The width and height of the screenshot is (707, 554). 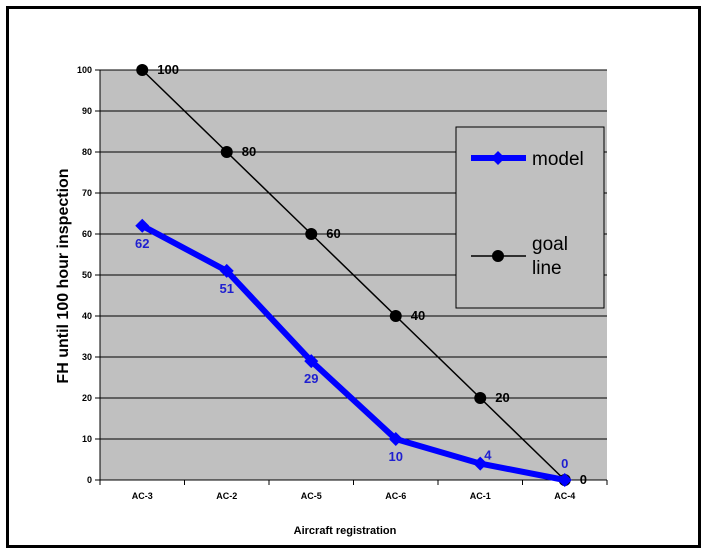 I want to click on goal-data-label: 20, so click(x=502, y=397).